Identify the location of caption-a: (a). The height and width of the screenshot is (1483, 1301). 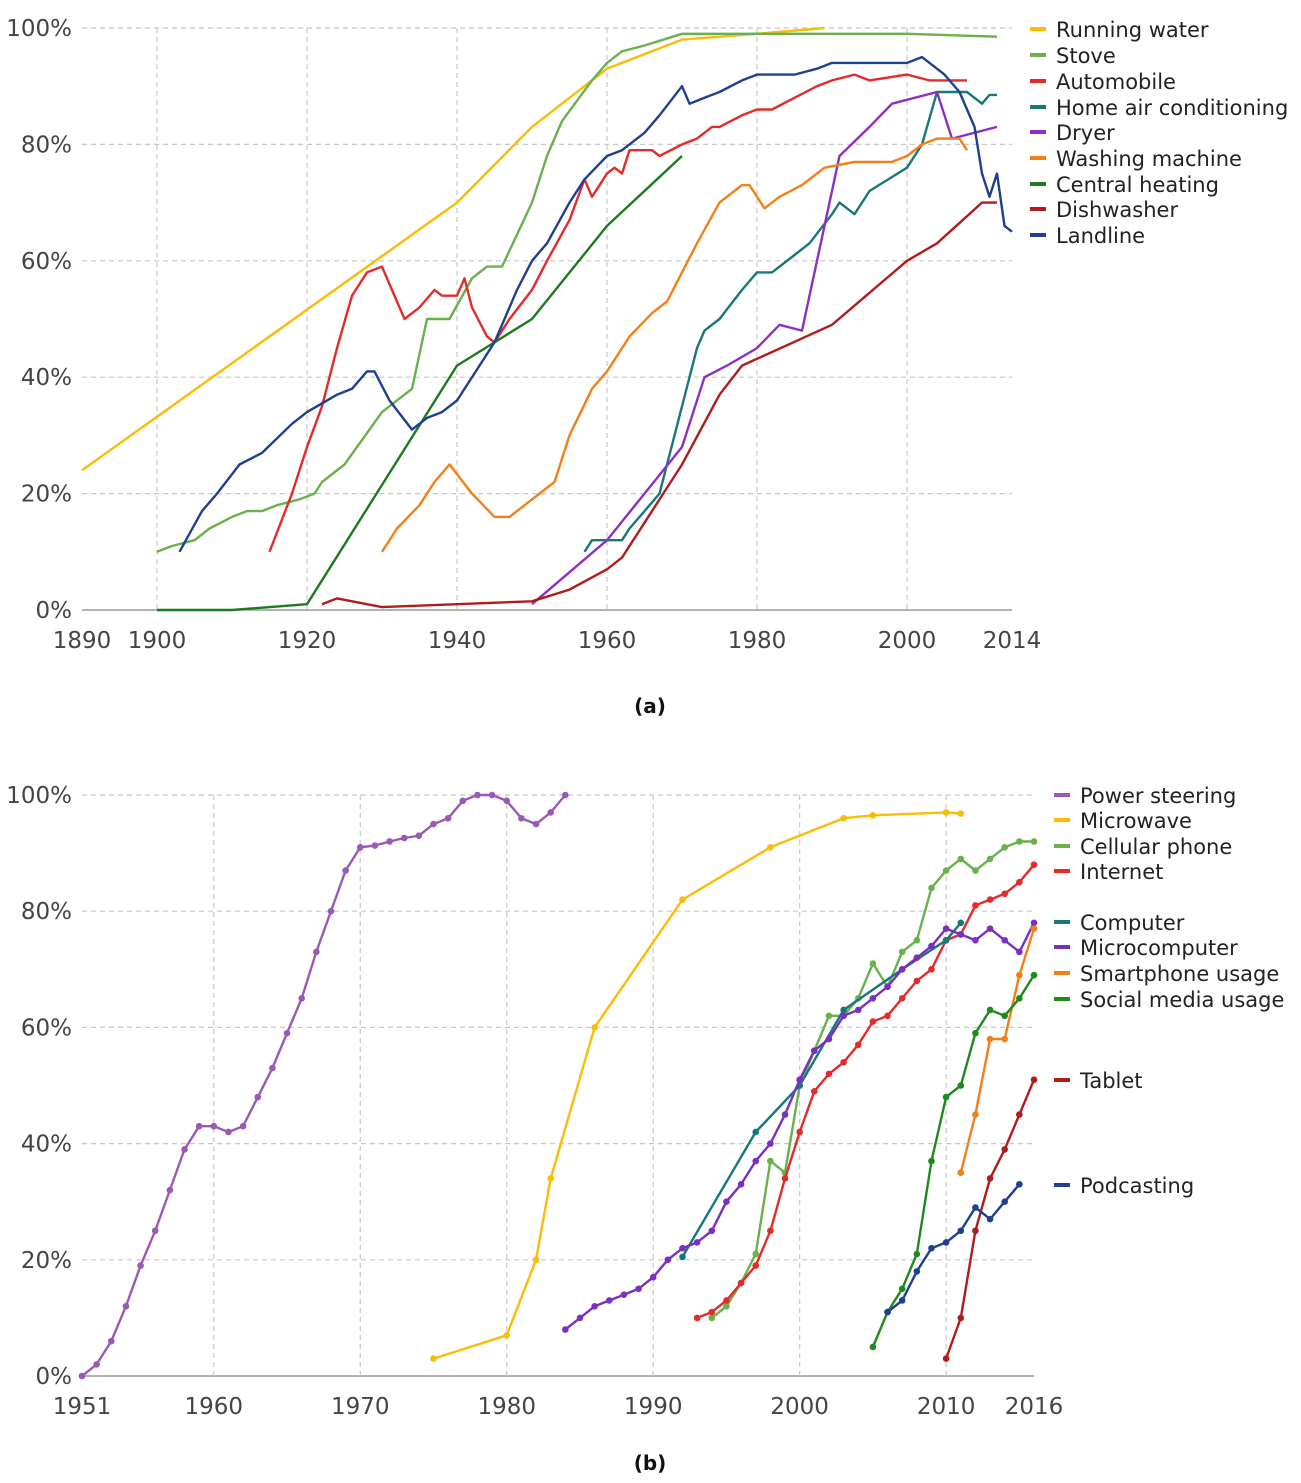
(650, 706).